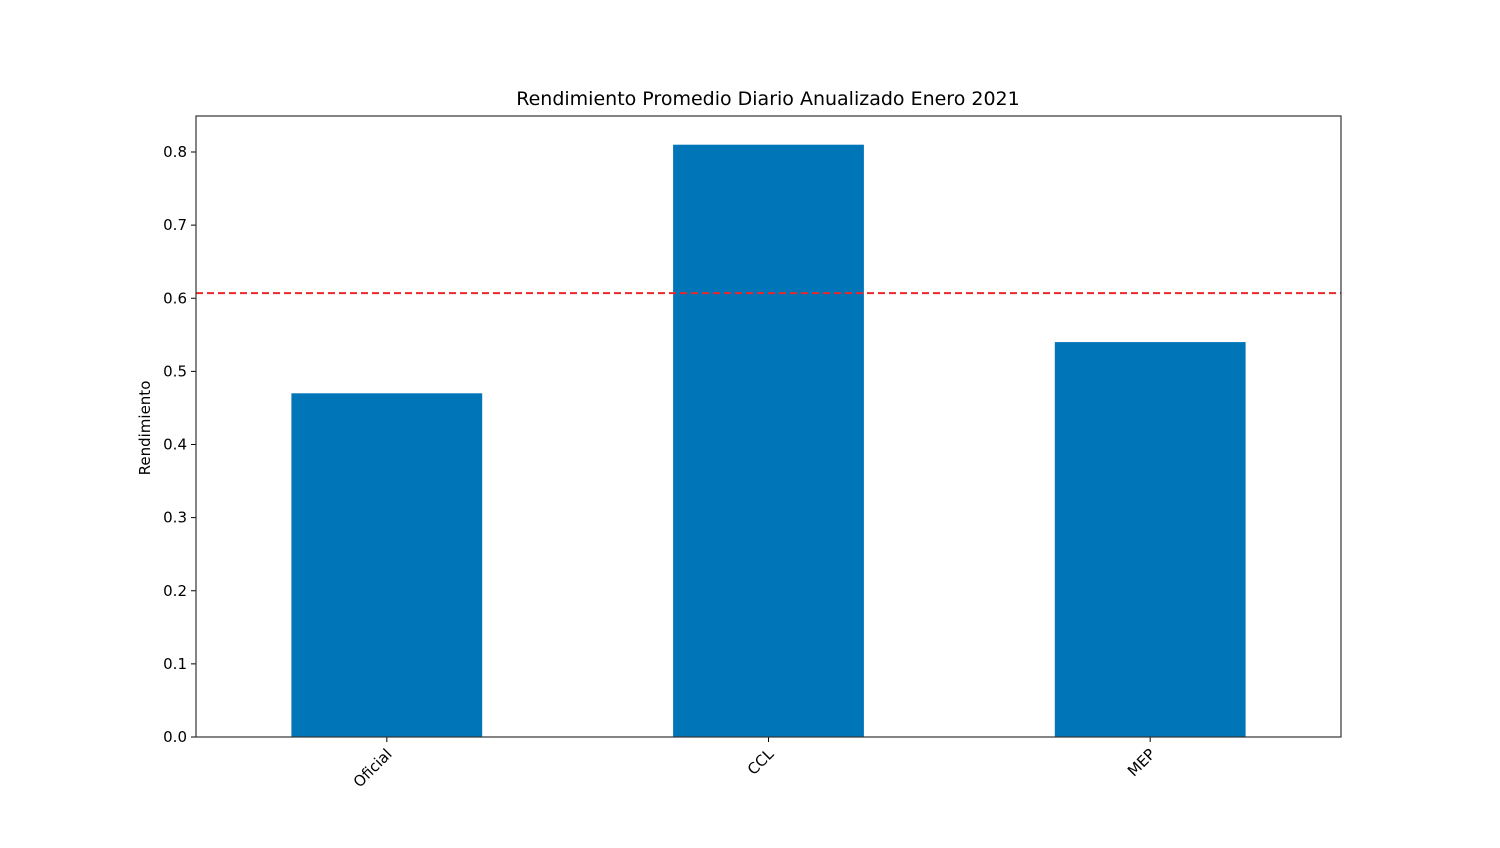 The image size is (1500, 848). Describe the element at coordinates (175, 298) in the screenshot. I see `y-tick-label: 0.6` at that location.